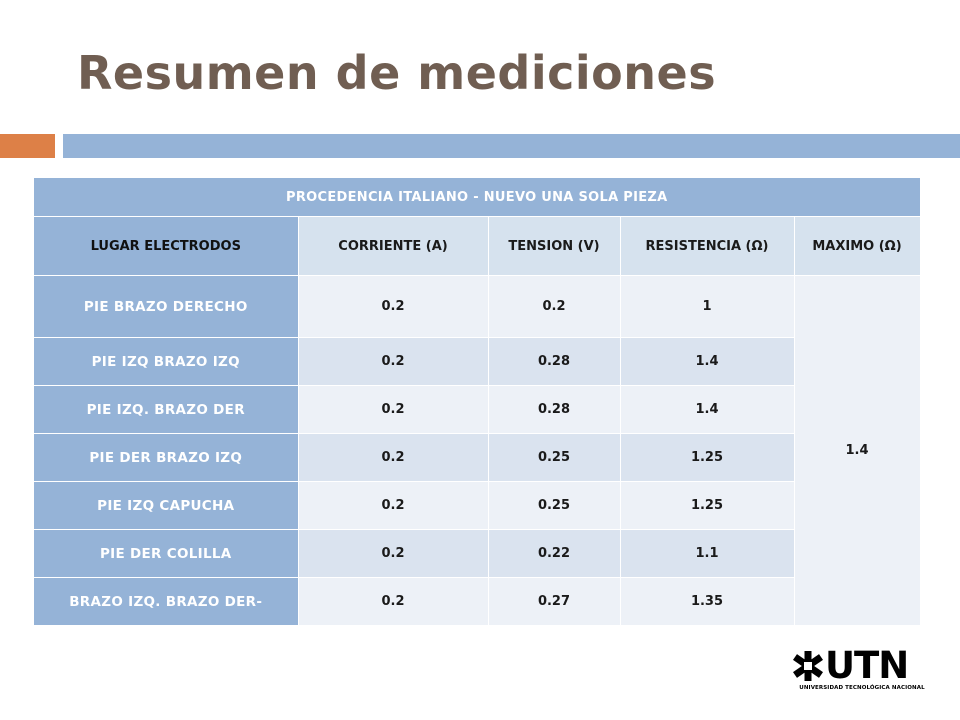 This screenshot has width=960, height=720. I want to click on table-row: PIE IZQ BRAZO IZQ 0.2 0.28 1.4, so click(477, 361).